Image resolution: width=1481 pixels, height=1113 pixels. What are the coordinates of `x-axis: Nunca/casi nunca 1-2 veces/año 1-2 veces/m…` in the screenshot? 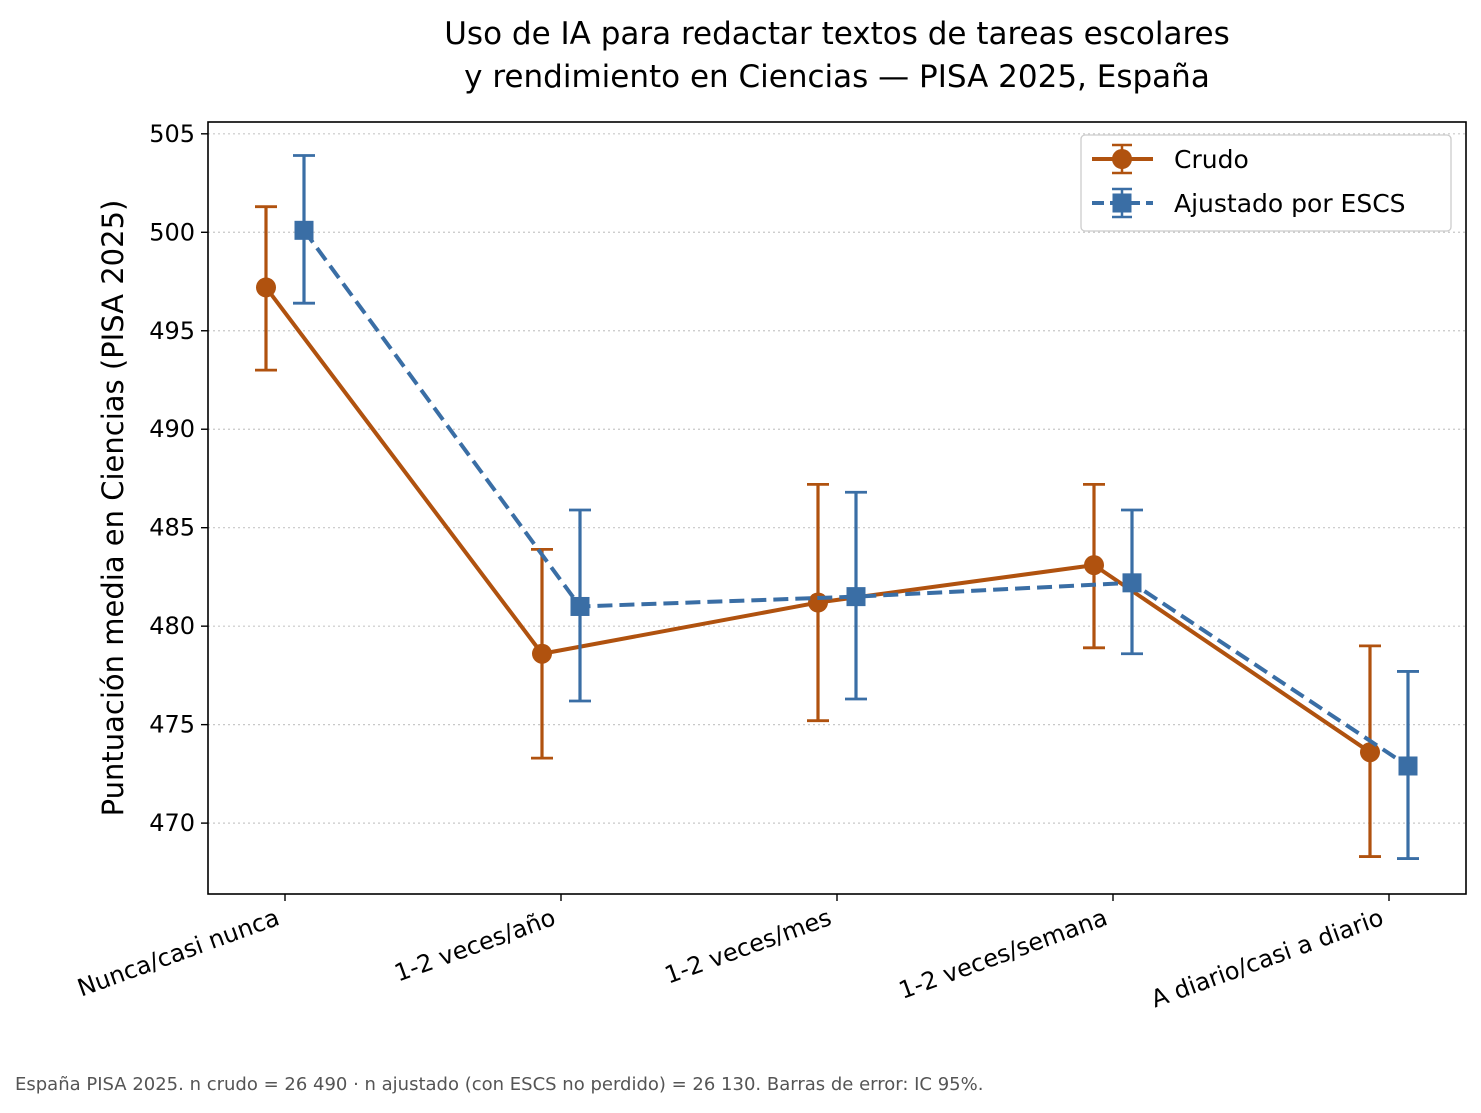 It's located at (732, 953).